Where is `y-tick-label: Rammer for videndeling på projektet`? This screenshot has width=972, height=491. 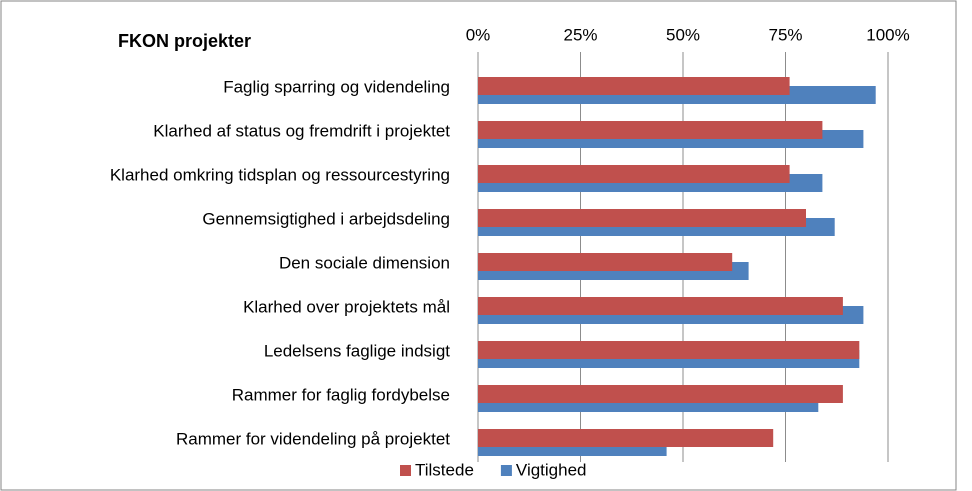 y-tick-label: Rammer for videndeling på projektet is located at coordinates (313, 438).